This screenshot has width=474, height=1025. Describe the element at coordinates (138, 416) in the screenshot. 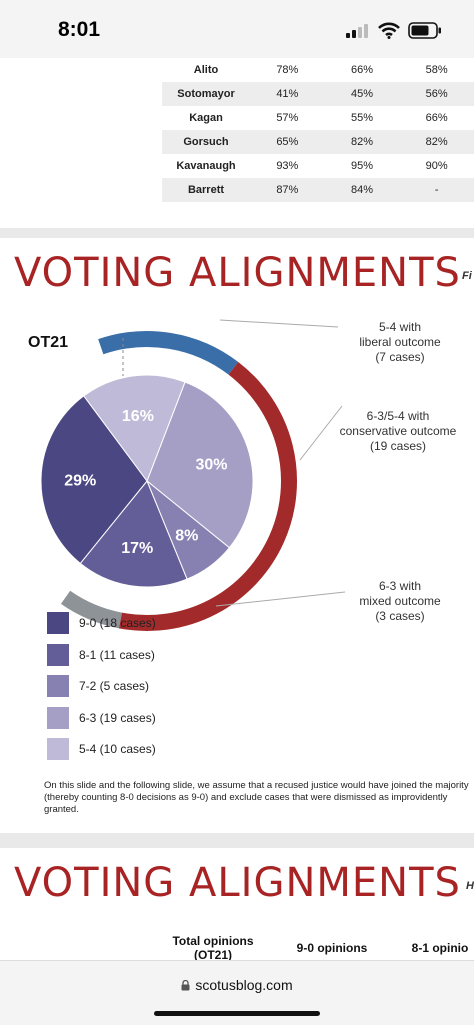

I see `pie-slice-label: 16%` at that location.